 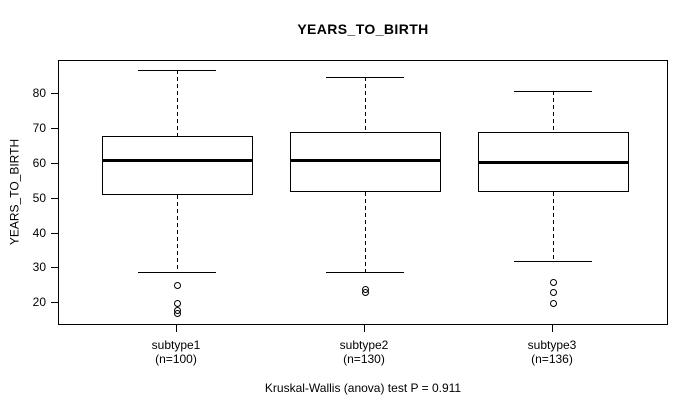 What do you see at coordinates (39, 93) in the screenshot?
I see `y-tick-label: 80` at bounding box center [39, 93].